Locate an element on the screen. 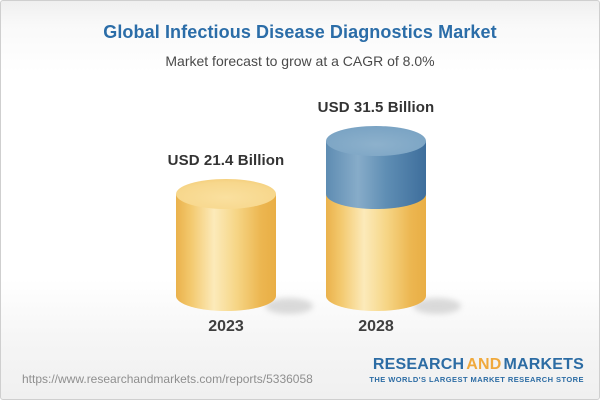  shadow-2028 is located at coordinates (437, 306).